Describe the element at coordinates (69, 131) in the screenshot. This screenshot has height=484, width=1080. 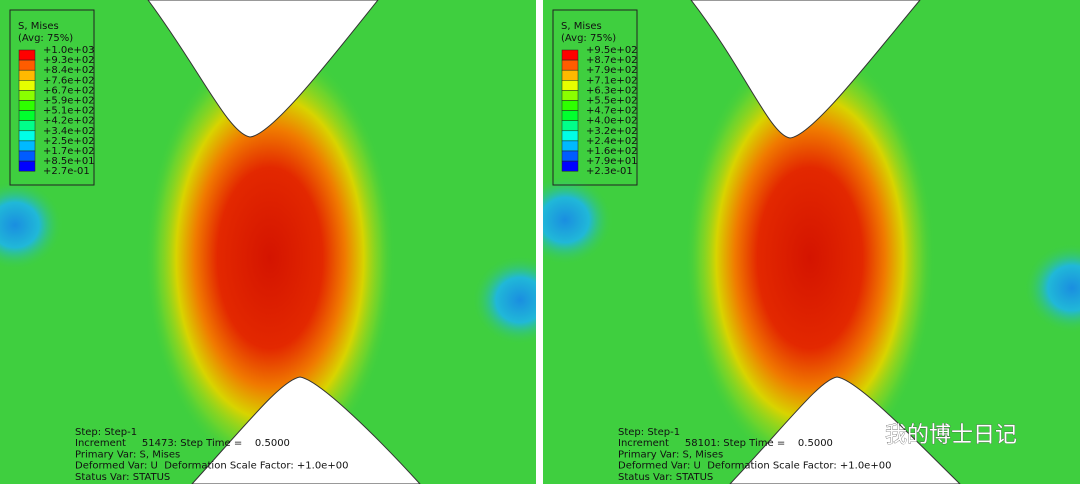
I see `legend-label: +3.4e+02` at that location.